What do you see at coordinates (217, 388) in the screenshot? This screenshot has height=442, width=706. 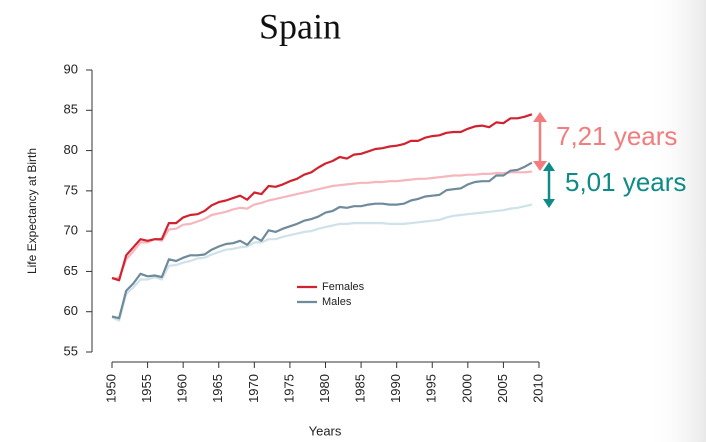 I see `x-tick-label: 1965` at bounding box center [217, 388].